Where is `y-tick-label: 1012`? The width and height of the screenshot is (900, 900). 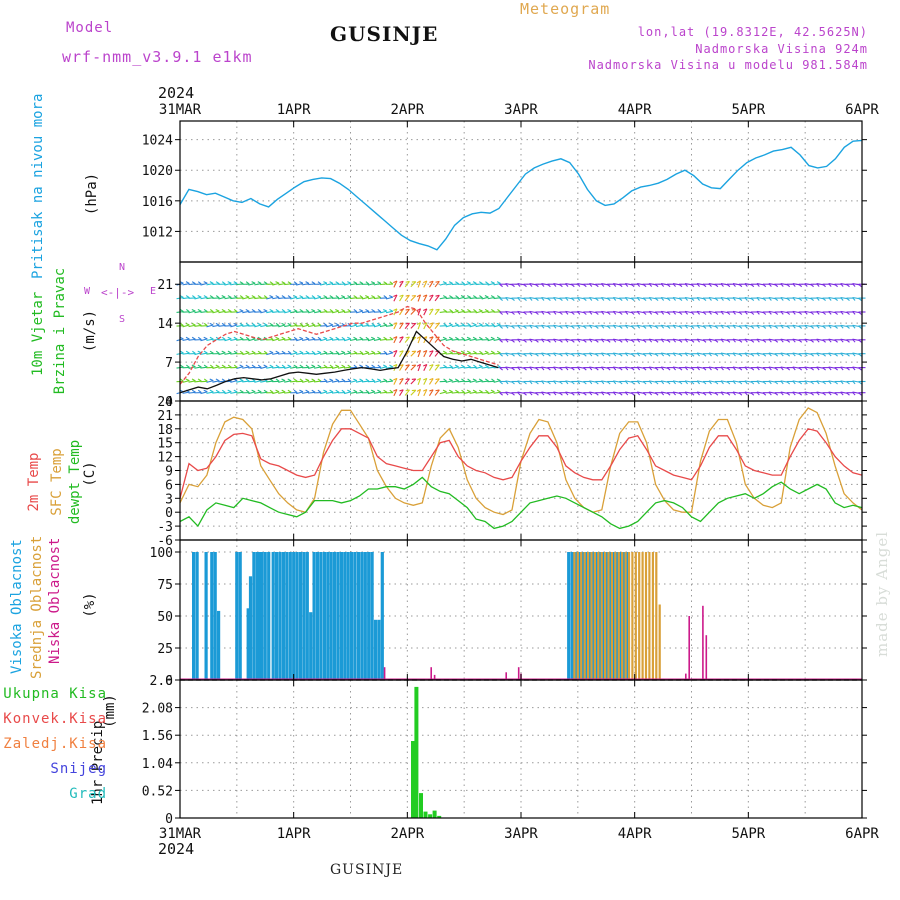 y-tick-label: 1012 is located at coordinates (157, 232).